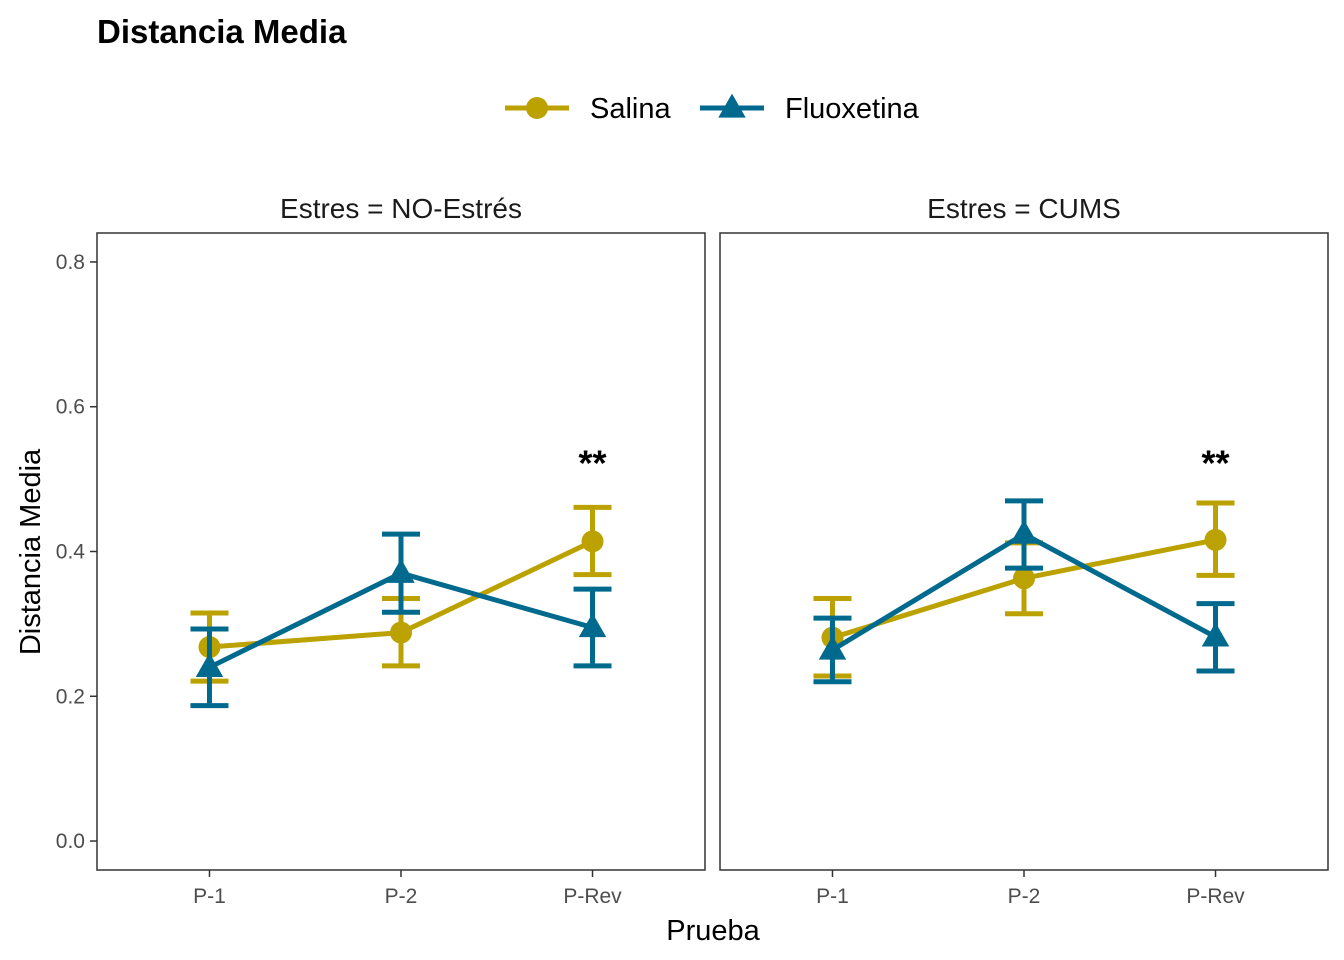  Describe the element at coordinates (70, 407) in the screenshot. I see `y-tick-label: 0.6` at that location.